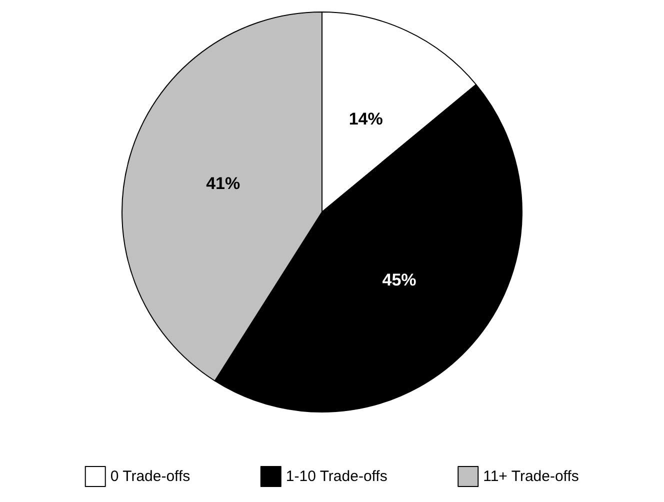 Image resolution: width=664 pixels, height=502 pixels. What do you see at coordinates (399, 280) in the screenshot?
I see `data-label: 45%` at bounding box center [399, 280].